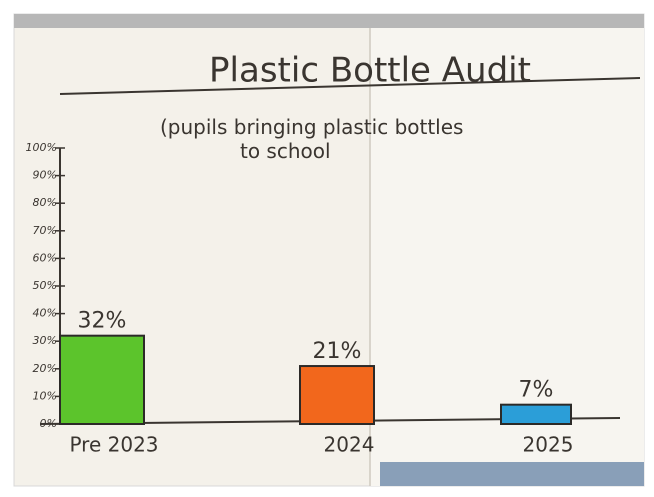  What do you see at coordinates (45, 285) in the screenshot?
I see `y-tick-label: 50%` at bounding box center [45, 285].